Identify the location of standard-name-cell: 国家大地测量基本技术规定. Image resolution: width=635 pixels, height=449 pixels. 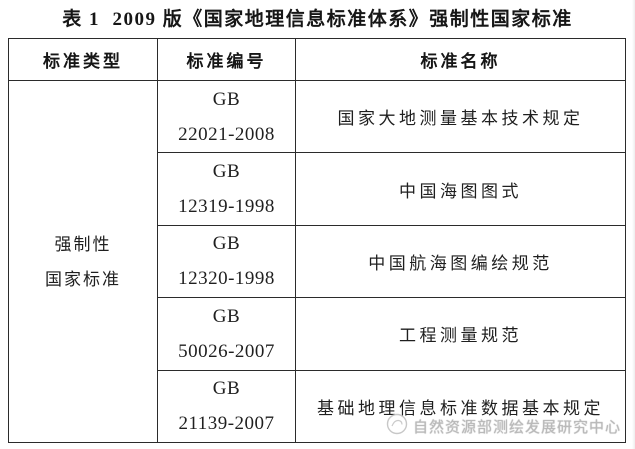
(460, 116).